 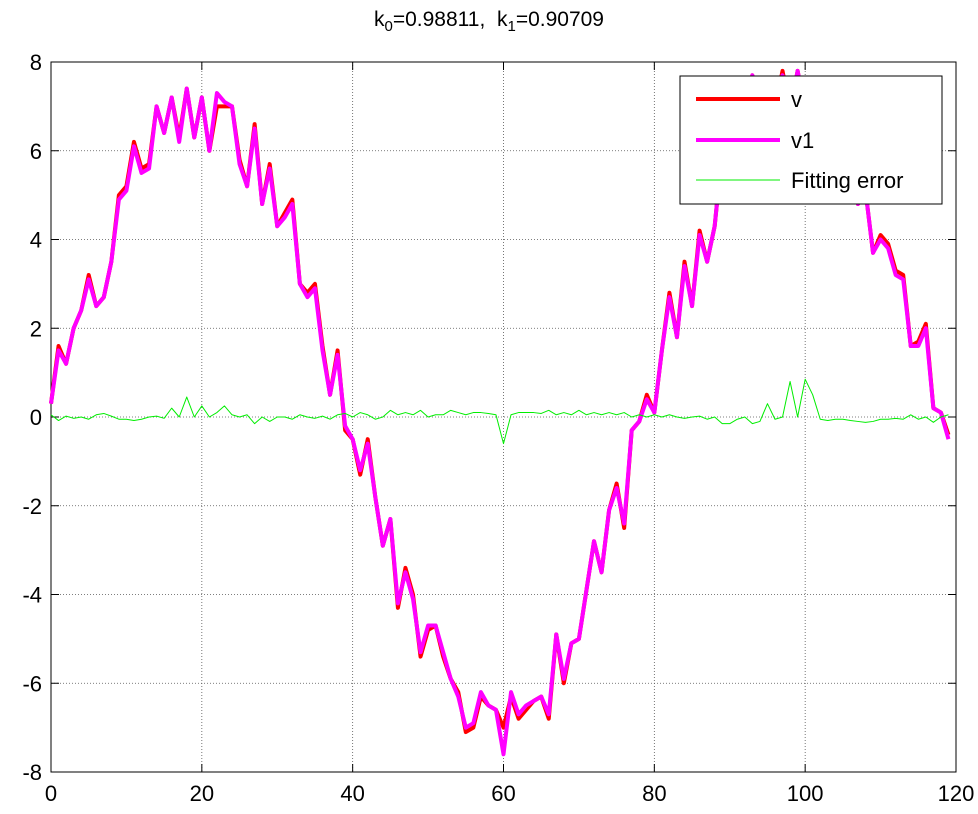 What do you see at coordinates (511, 27) in the screenshot?
I see `k1-subscript: 1` at bounding box center [511, 27].